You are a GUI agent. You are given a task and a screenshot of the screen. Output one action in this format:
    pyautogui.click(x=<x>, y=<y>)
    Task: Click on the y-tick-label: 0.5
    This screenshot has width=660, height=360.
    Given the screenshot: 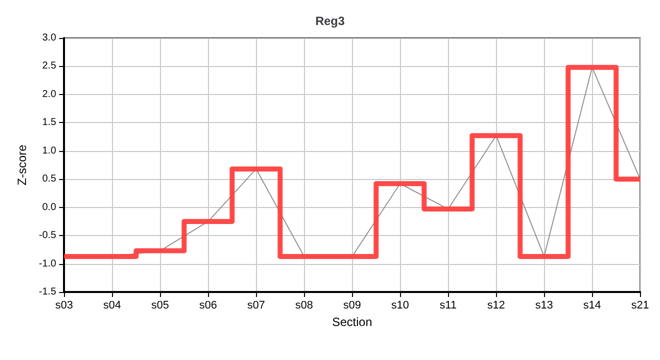 What is the action you would take?
    pyautogui.click(x=49, y=179)
    